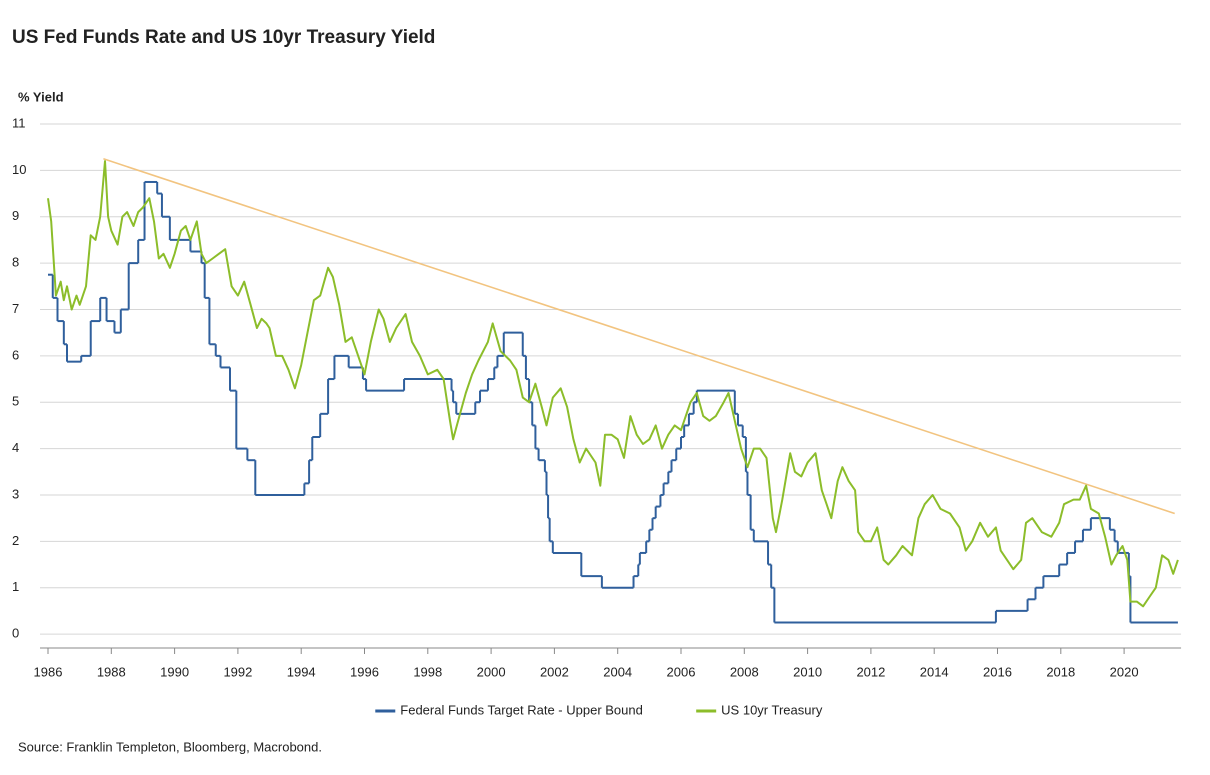 The image size is (1210, 775). What do you see at coordinates (15, 308) in the screenshot?
I see `y-tick-label: 7` at bounding box center [15, 308].